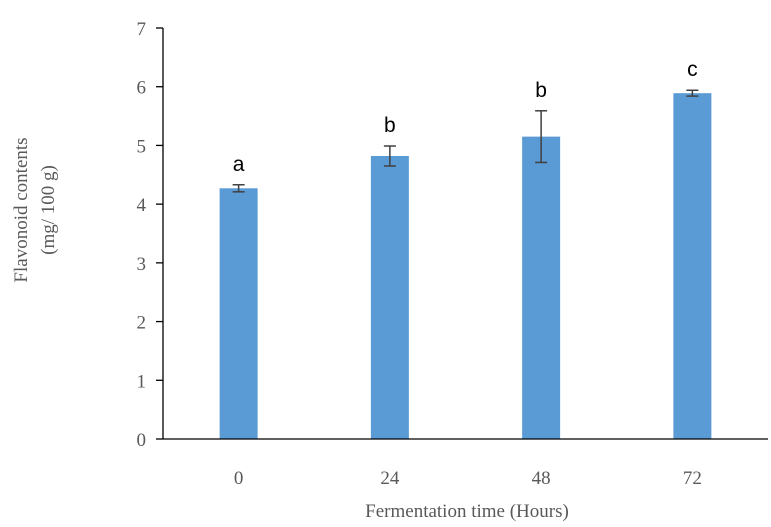 The width and height of the screenshot is (771, 527). I want to click on significance-label: a, so click(239, 164).